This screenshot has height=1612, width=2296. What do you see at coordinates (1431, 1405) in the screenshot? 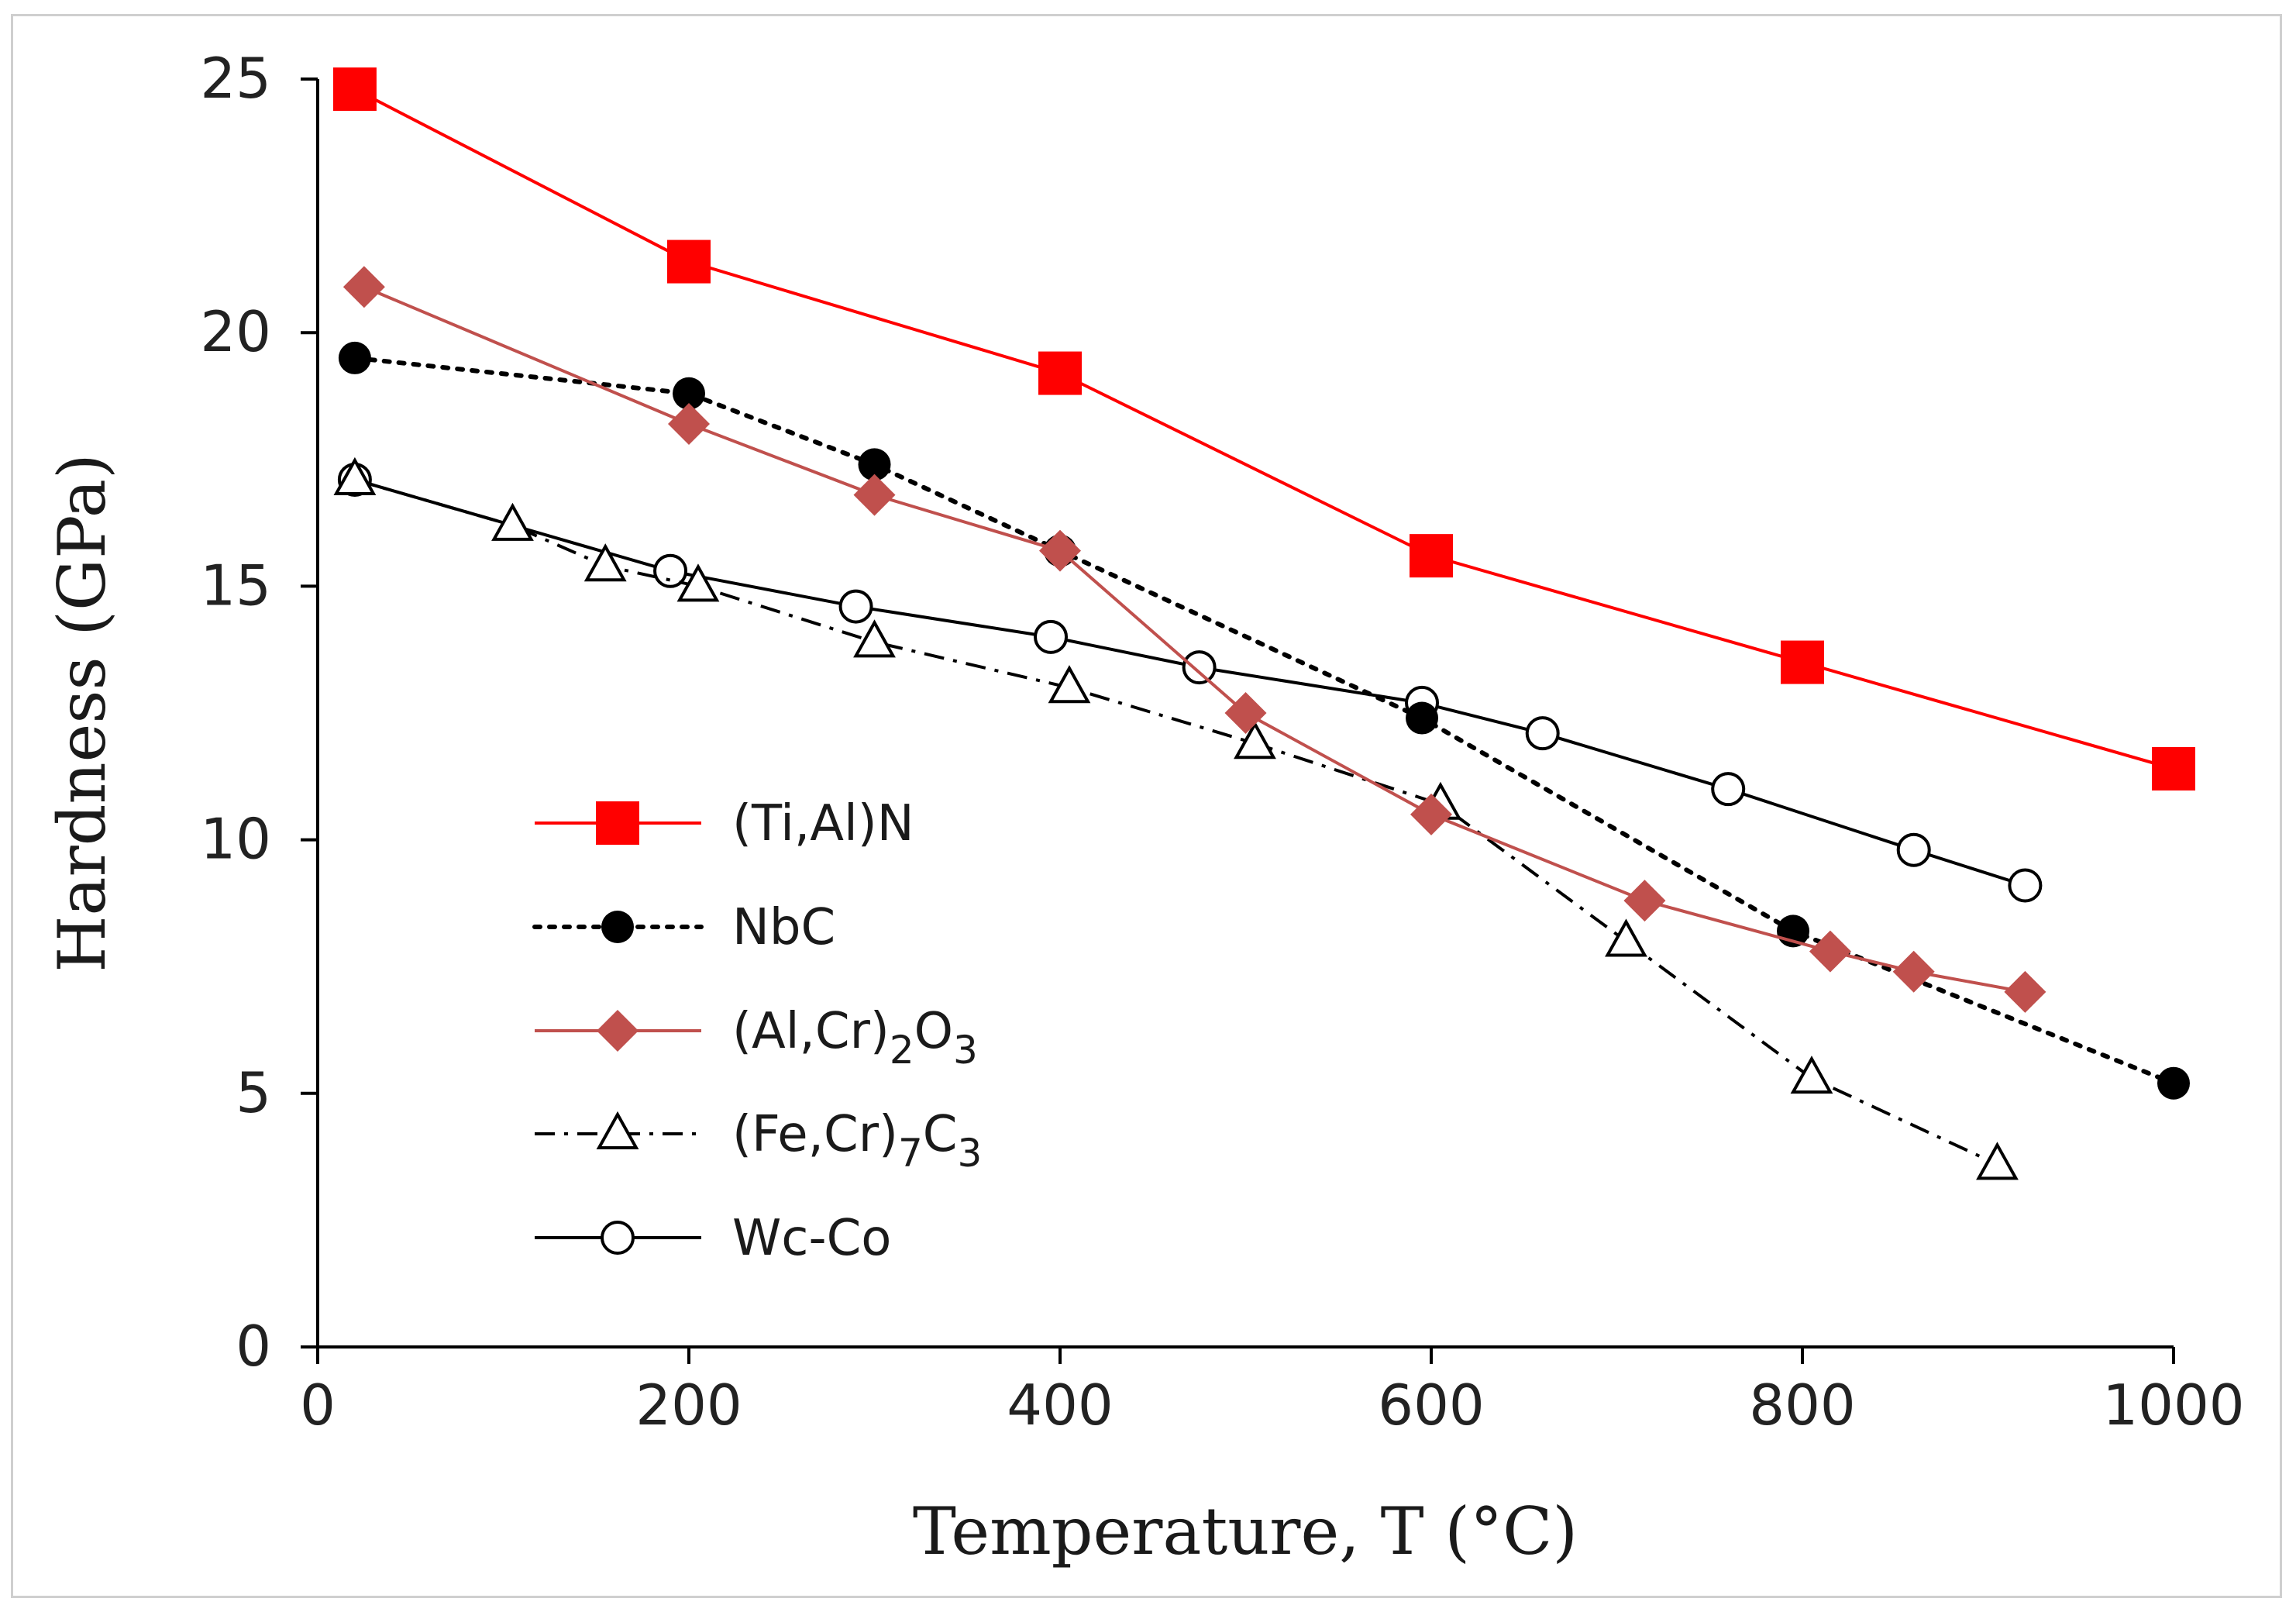
I see `x-tick-label: 600` at bounding box center [1431, 1405].